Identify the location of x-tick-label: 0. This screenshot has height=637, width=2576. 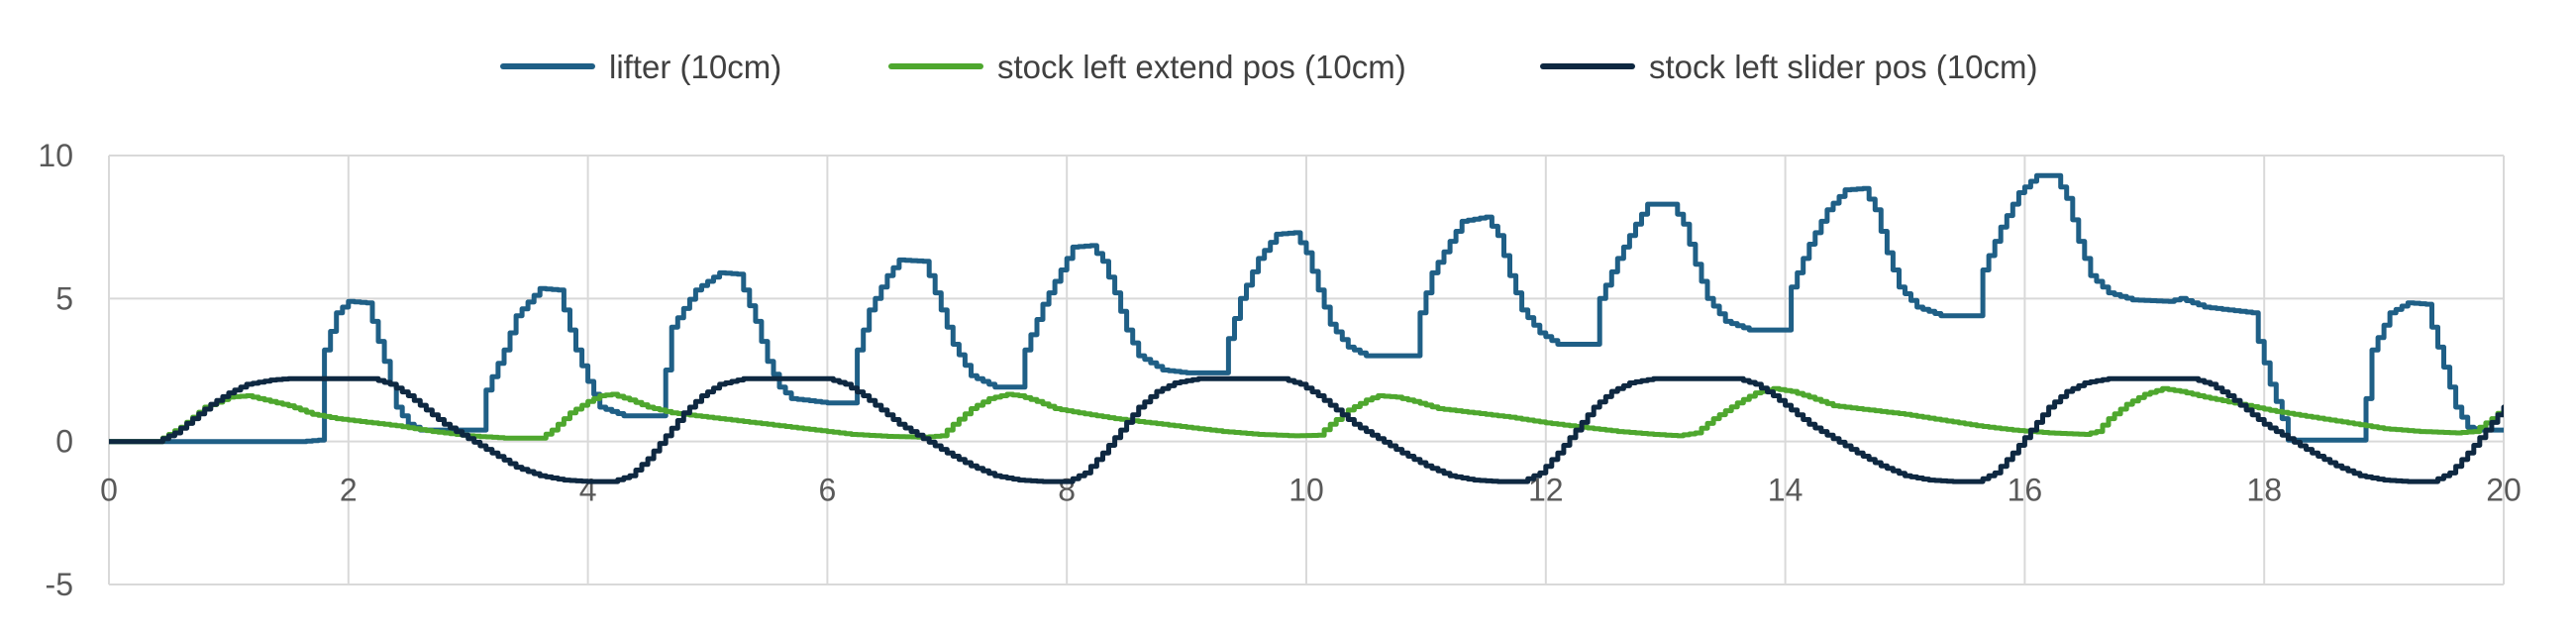
(109, 491).